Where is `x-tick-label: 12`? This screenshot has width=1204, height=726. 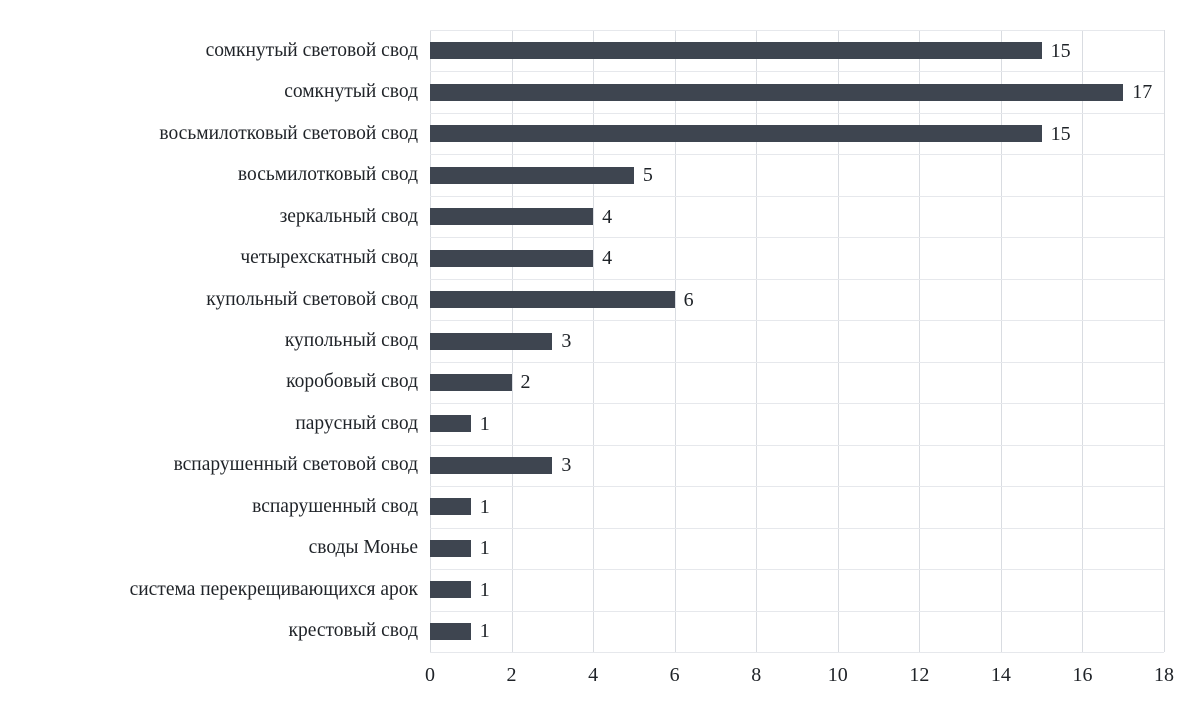 x-tick-label: 12 is located at coordinates (919, 675).